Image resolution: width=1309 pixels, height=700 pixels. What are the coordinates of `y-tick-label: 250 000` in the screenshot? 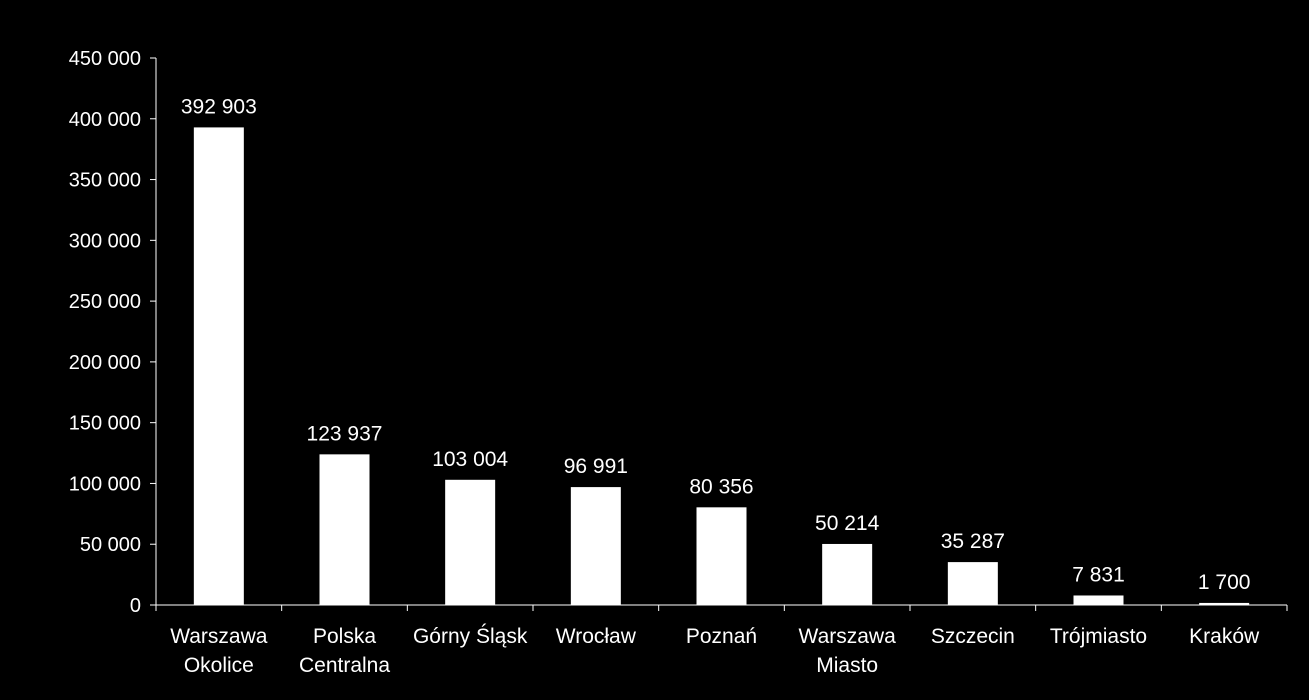 It's located at (105, 302).